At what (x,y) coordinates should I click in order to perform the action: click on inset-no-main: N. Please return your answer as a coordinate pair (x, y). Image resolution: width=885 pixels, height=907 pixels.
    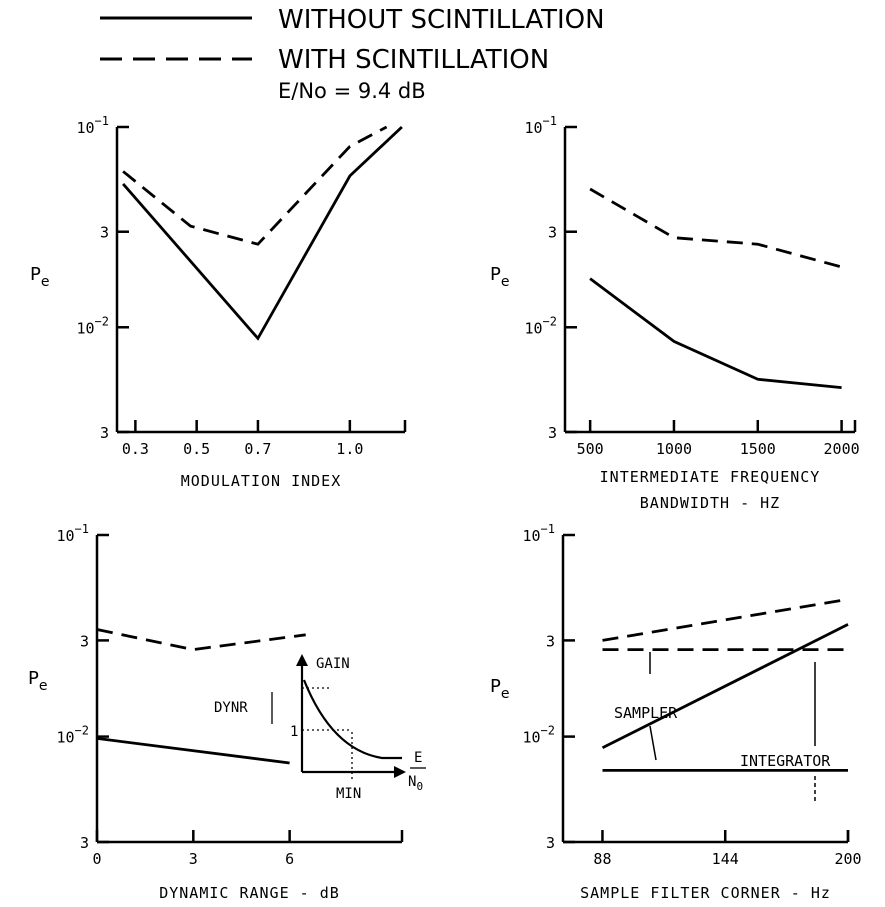
    Looking at the image, I should click on (412, 782).